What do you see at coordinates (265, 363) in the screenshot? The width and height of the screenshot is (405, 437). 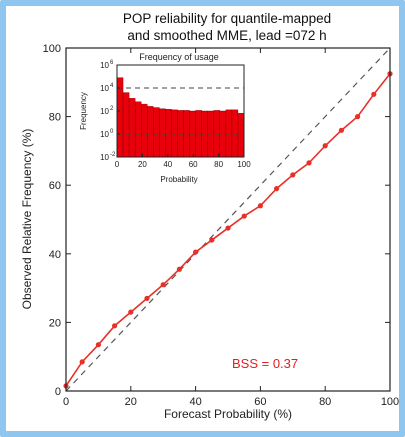 I see `bss-annotation: BSS = 0.37` at bounding box center [265, 363].